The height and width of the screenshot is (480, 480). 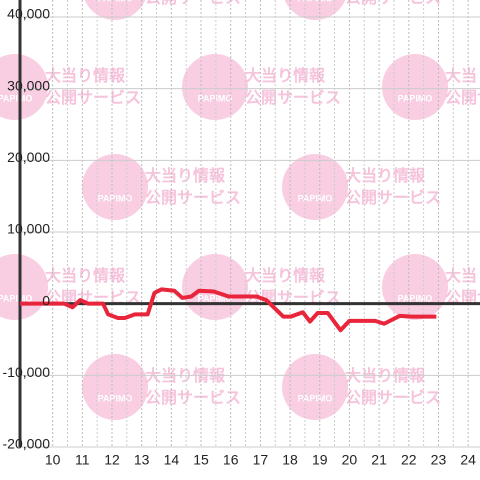 What do you see at coordinates (439, 460) in the screenshot?
I see `x-tick-label: 23` at bounding box center [439, 460].